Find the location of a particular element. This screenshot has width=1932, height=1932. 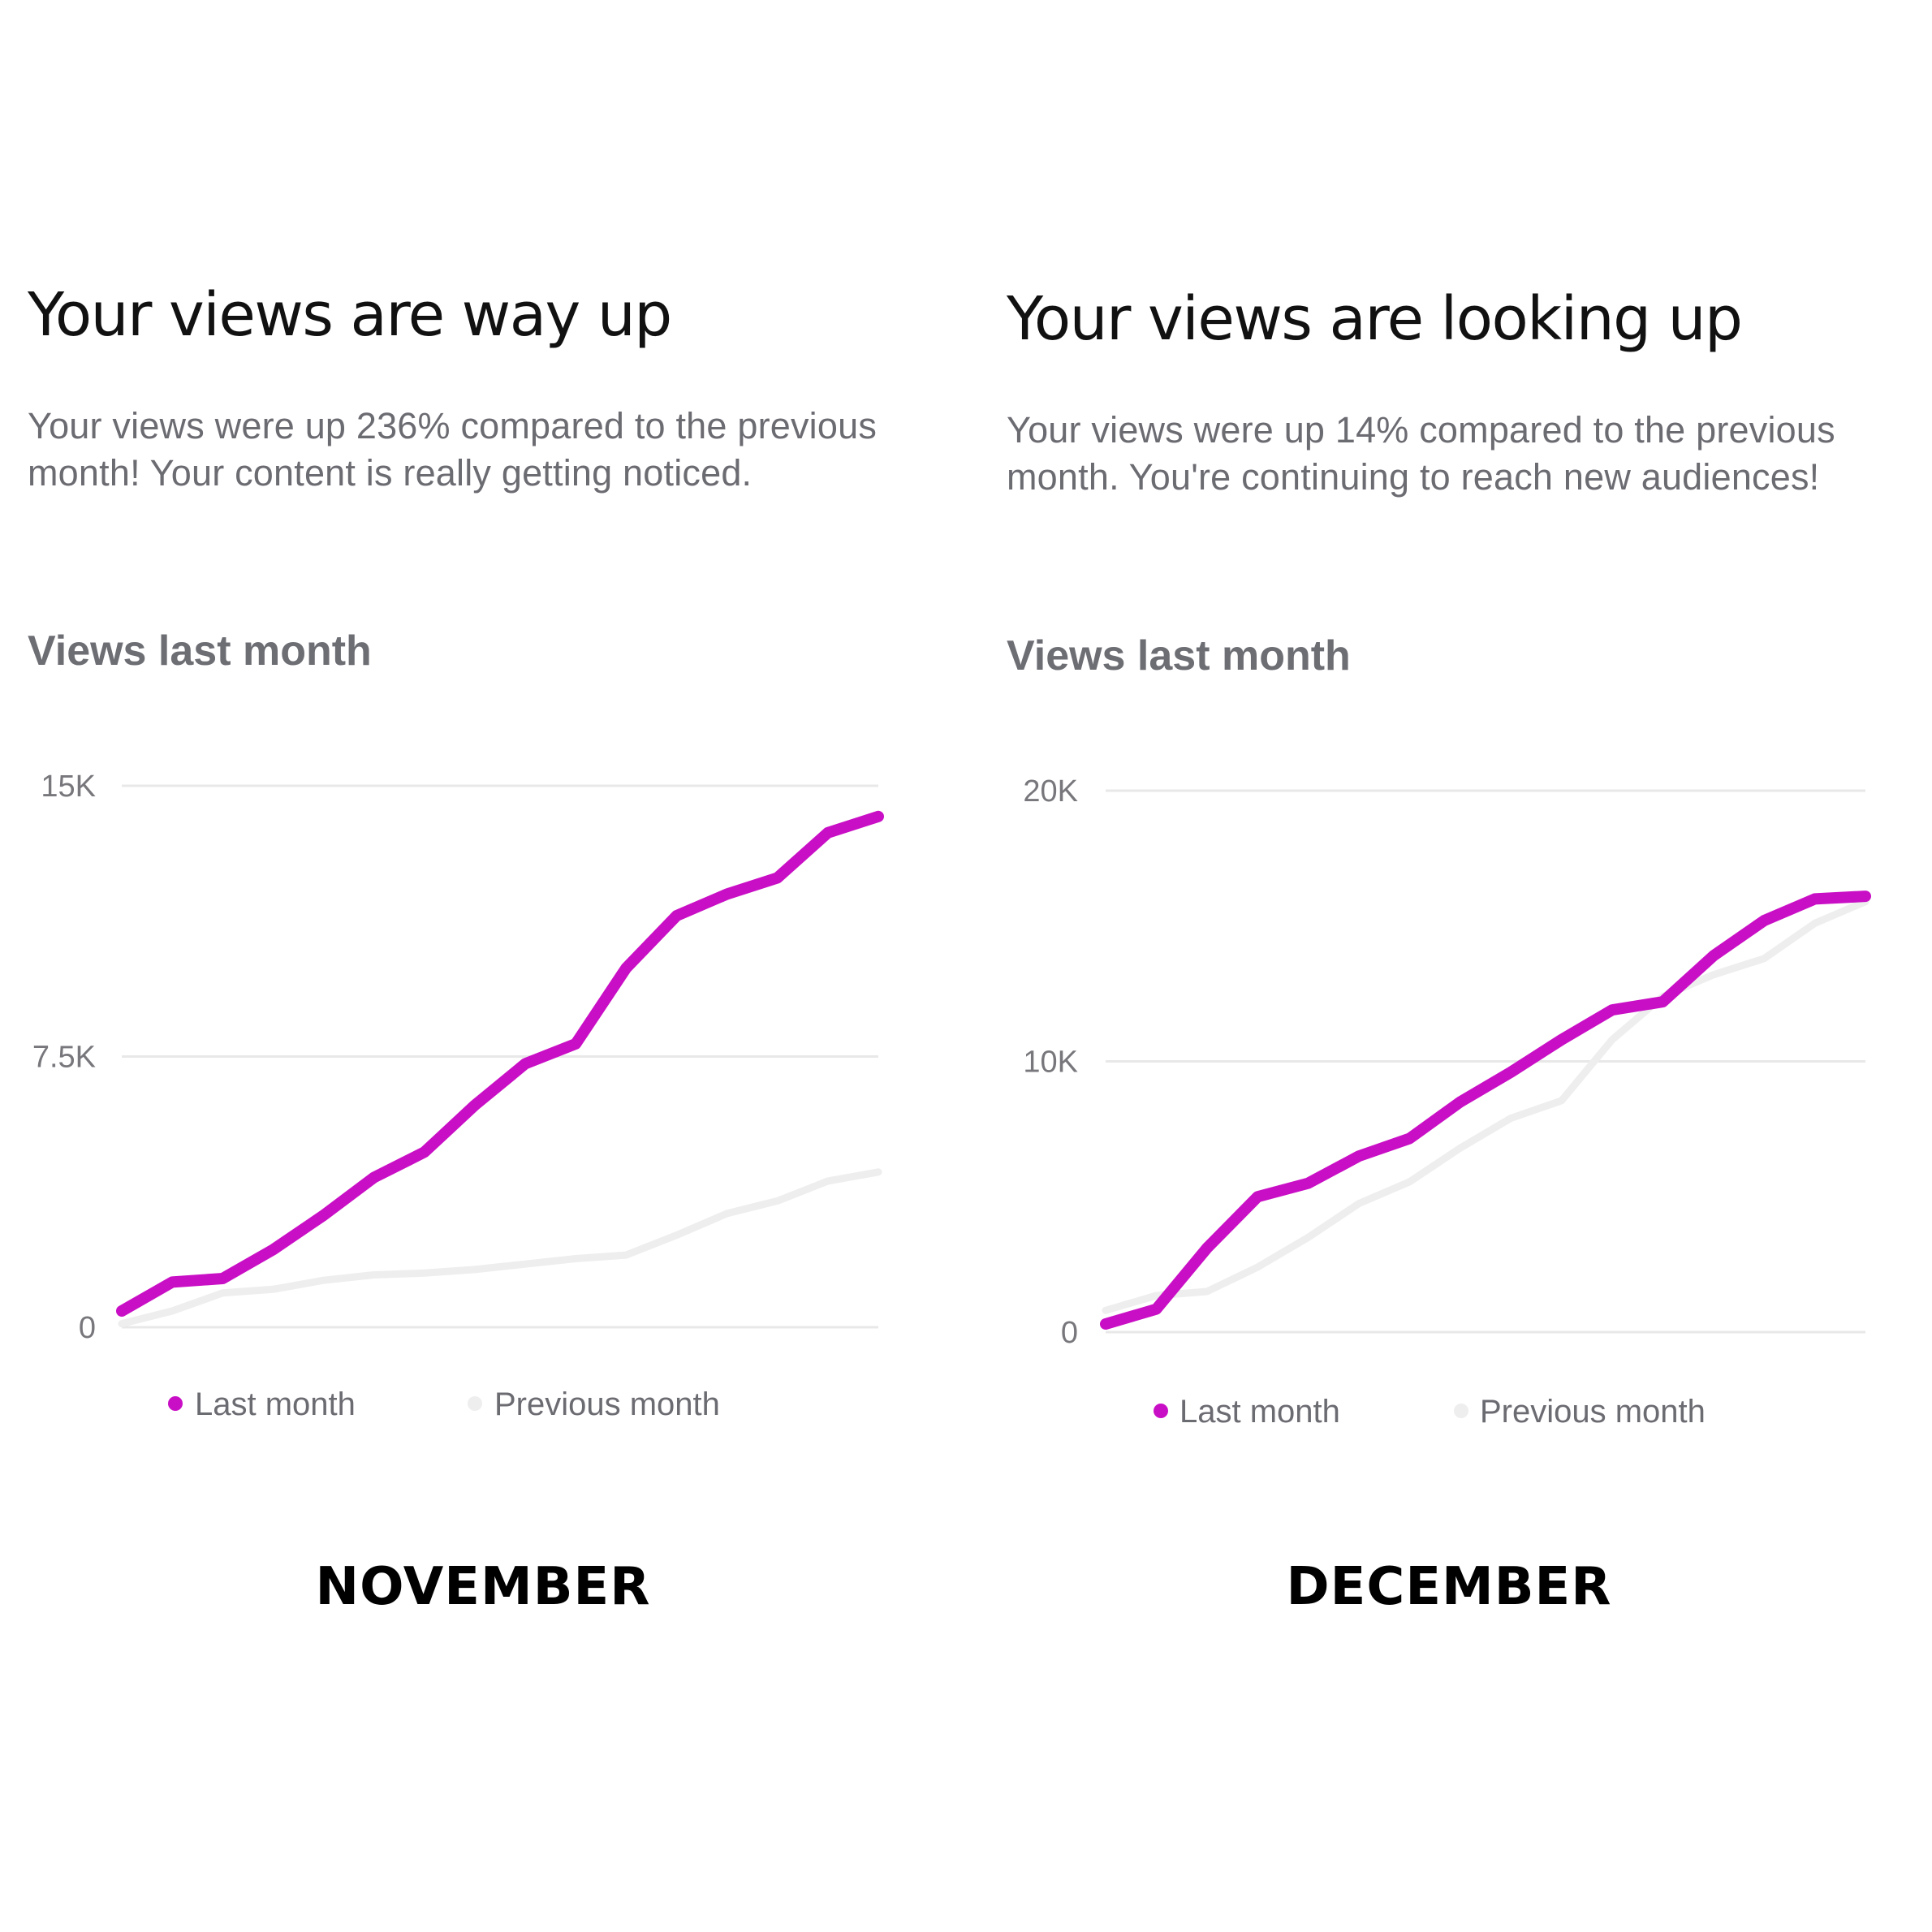

views-line-chart: 0 10K 20K Last month Previous month is located at coordinates (1447, 1102).